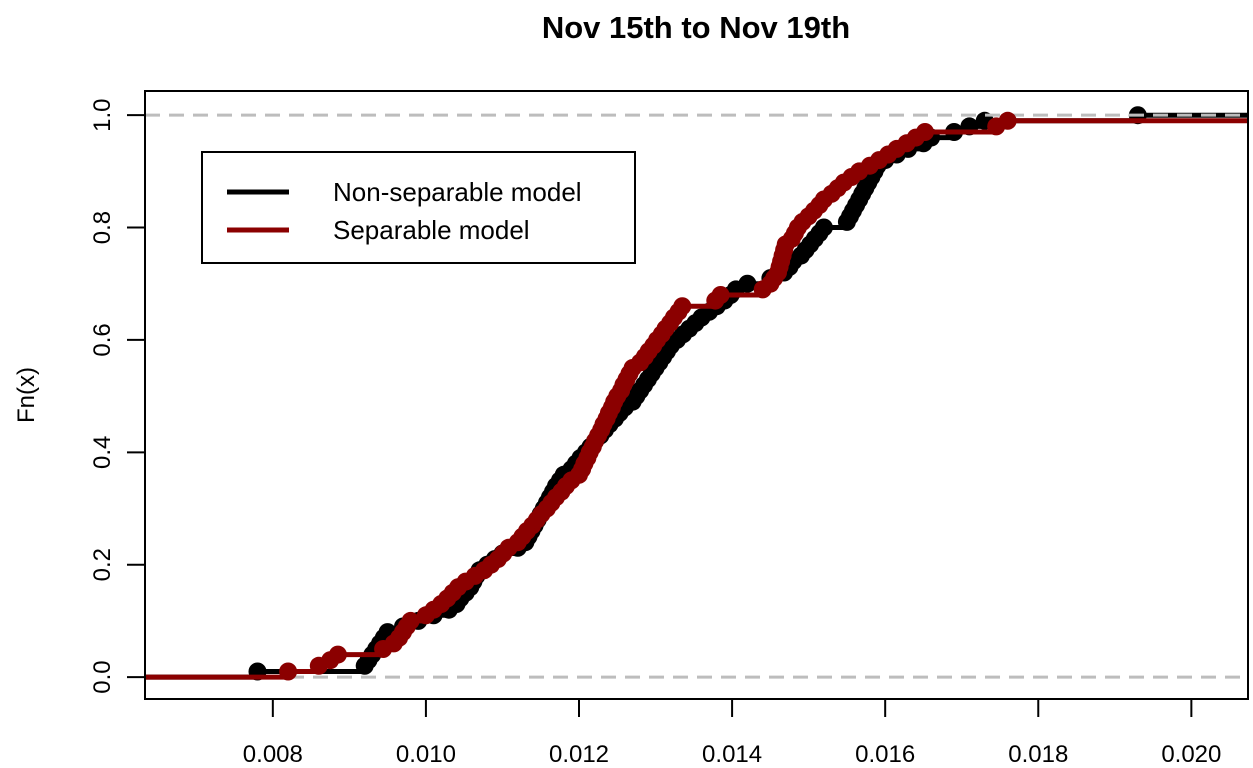  What do you see at coordinates (696, 27) in the screenshot?
I see `chart-title: Nov 15th to Nov 19th` at bounding box center [696, 27].